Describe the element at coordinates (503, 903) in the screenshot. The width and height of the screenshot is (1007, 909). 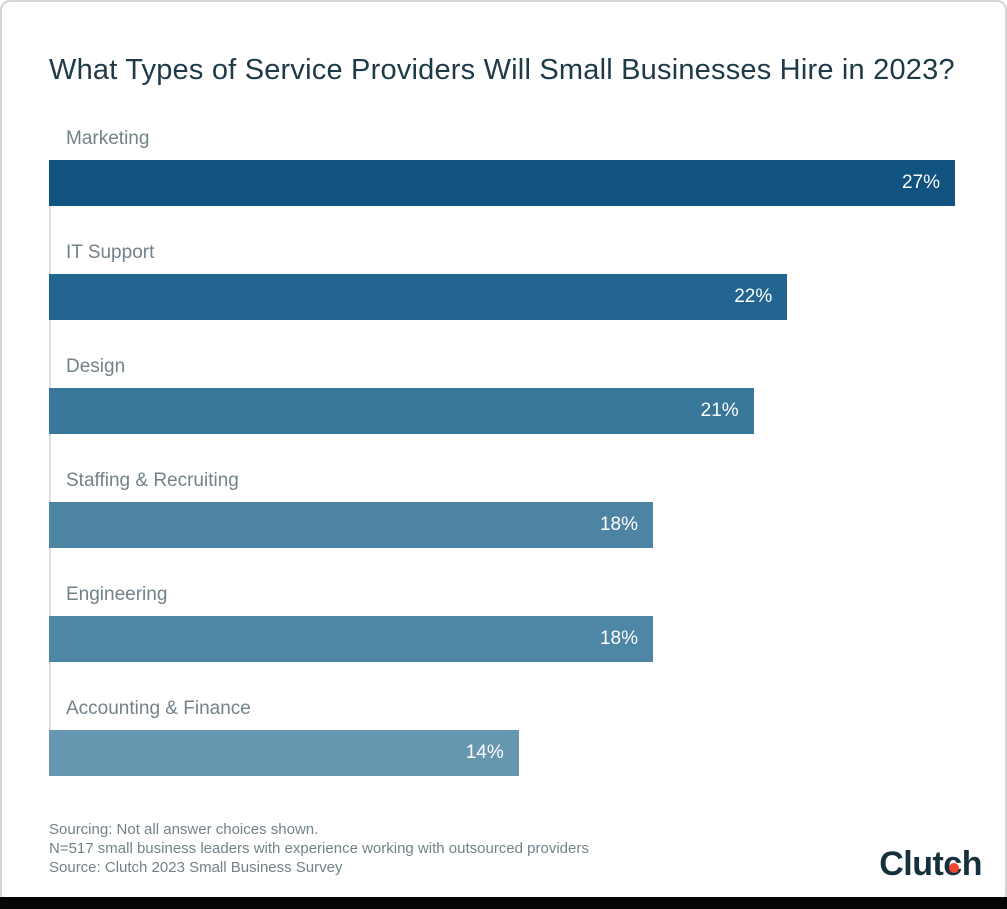
I see `bottom-edge-strip` at that location.